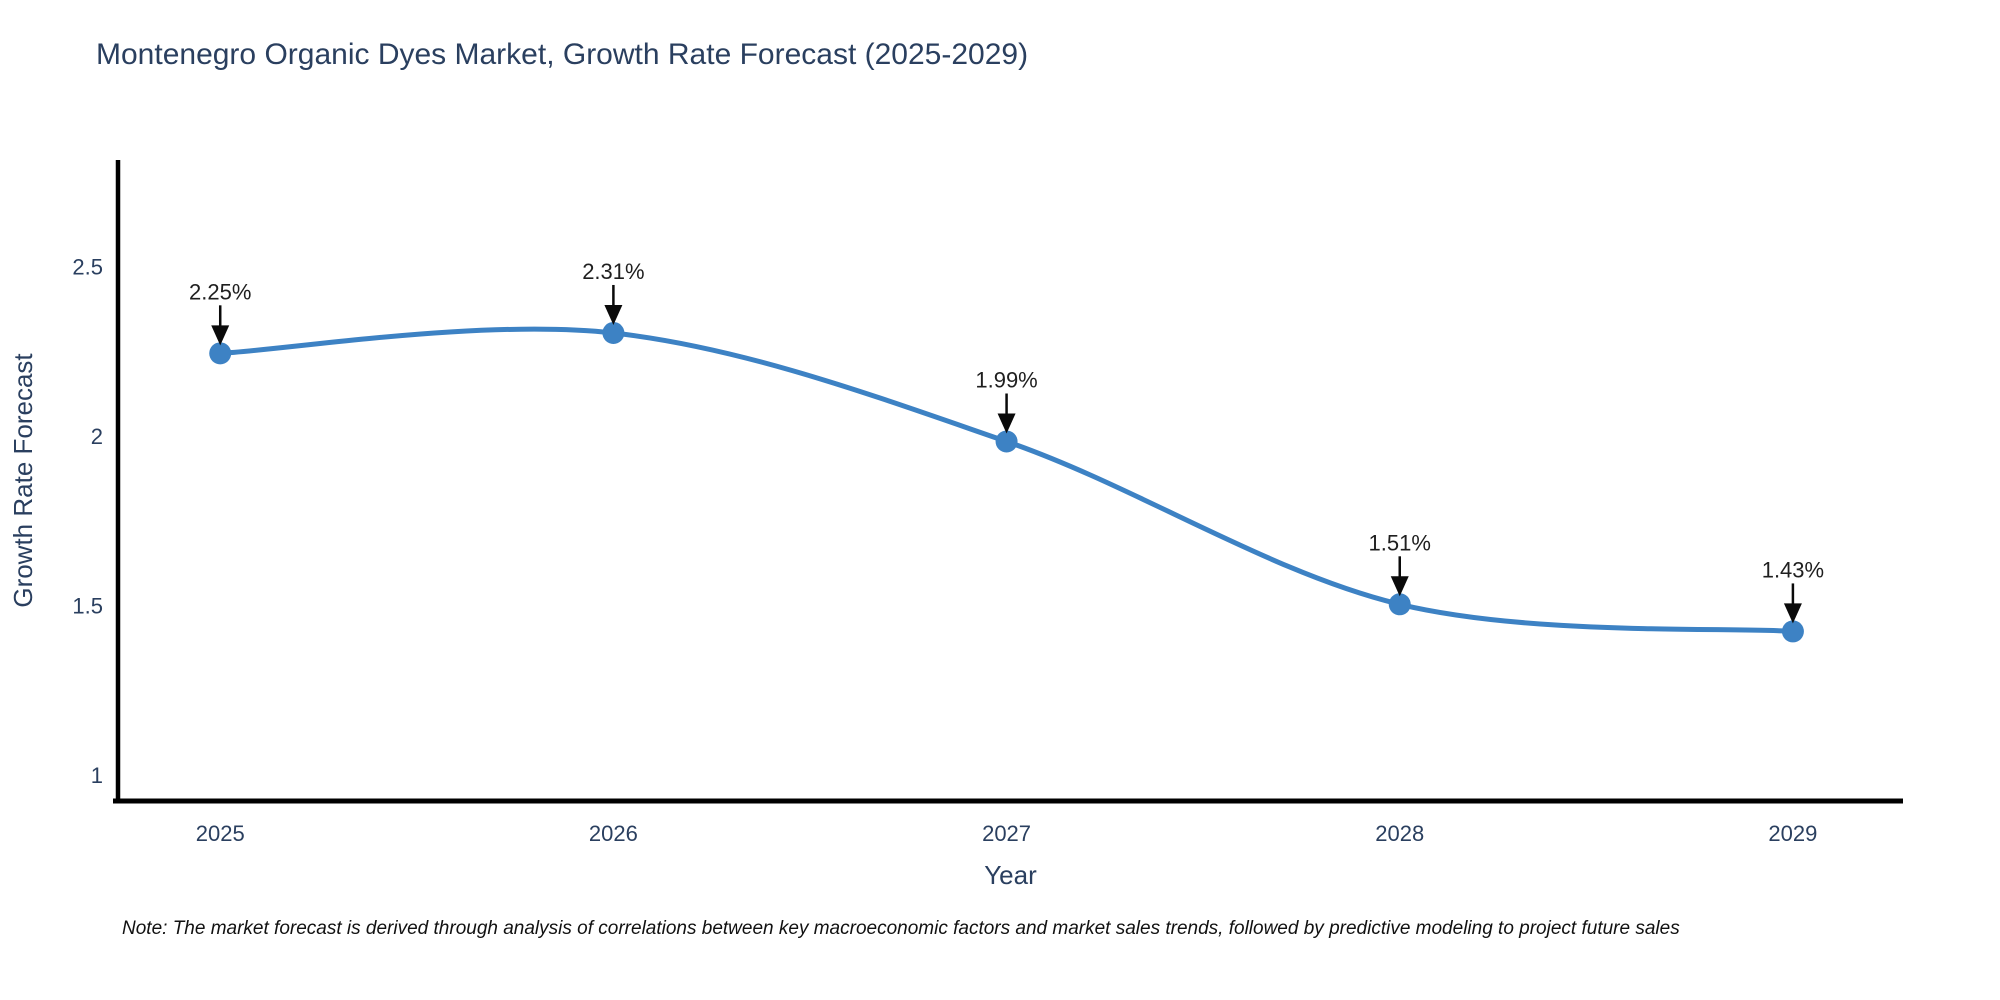 The height and width of the screenshot is (1000, 2000). What do you see at coordinates (1792, 833) in the screenshot?
I see `x-tick-label: 2029` at bounding box center [1792, 833].